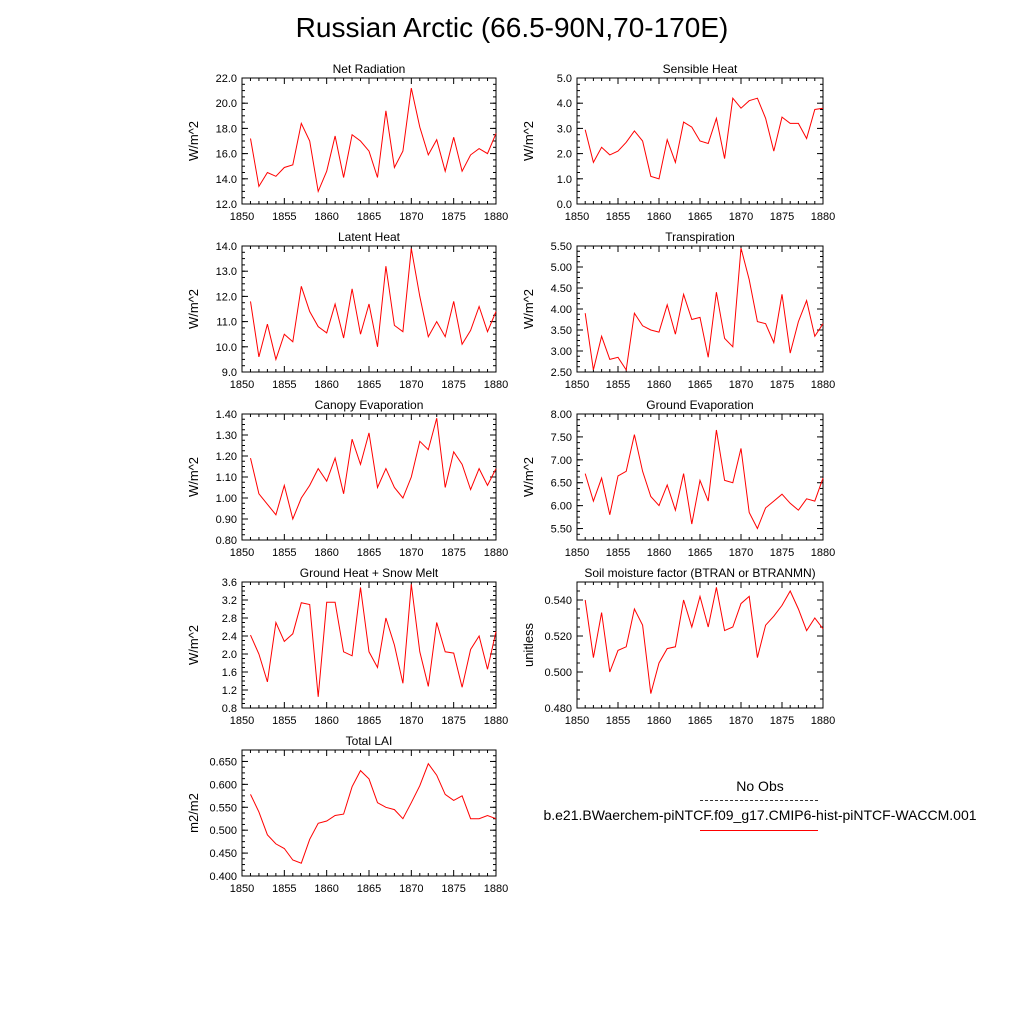  Describe the element at coordinates (229, 373) in the screenshot. I see `y-tick-label: 9.0` at that location.